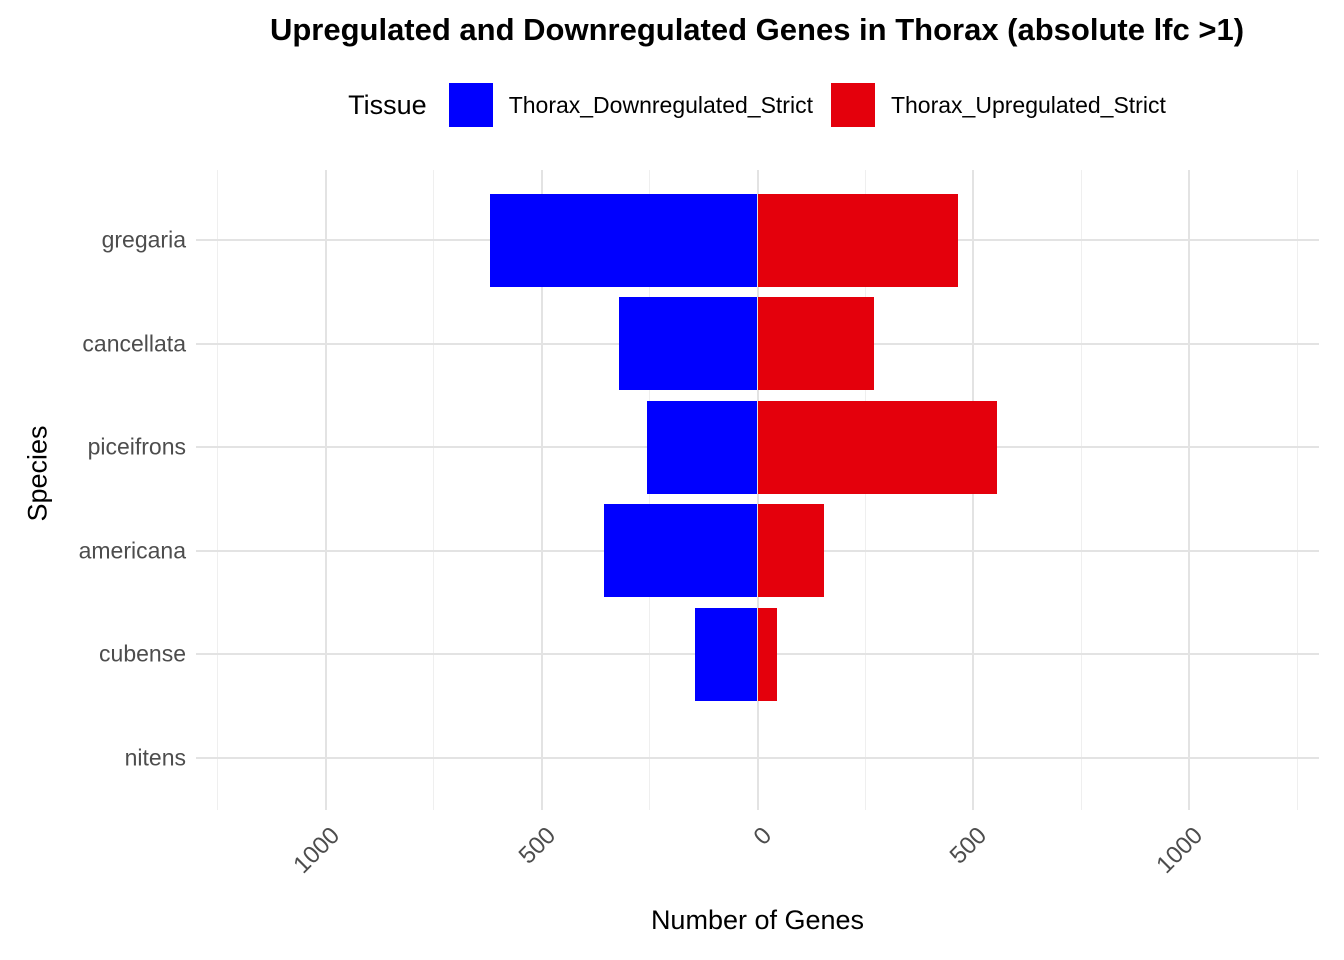 The width and height of the screenshot is (1344, 960). I want to click on gridline-major-y, so click(757, 757).